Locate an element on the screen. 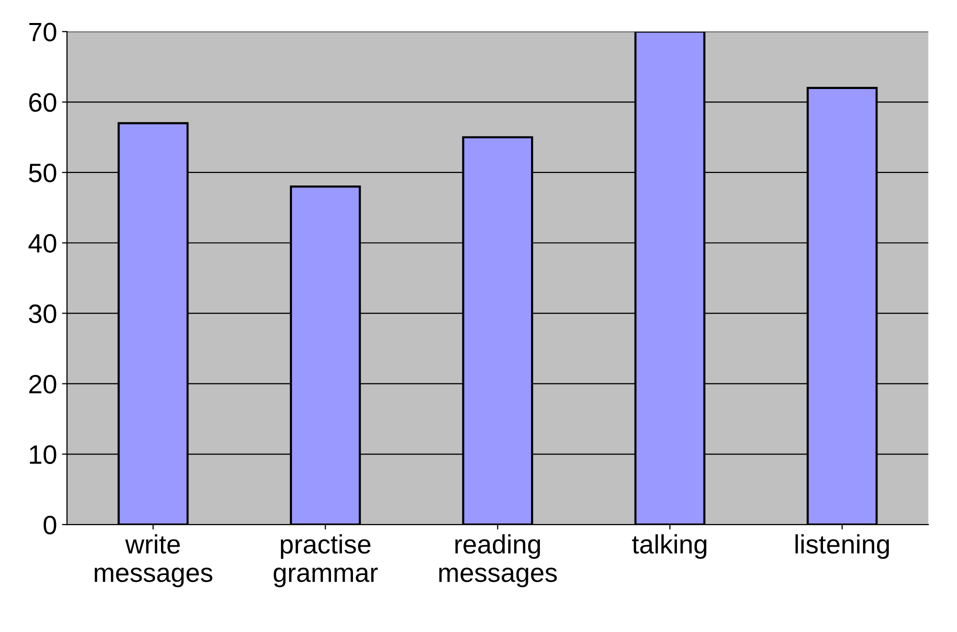 Image resolution: width=957 pixels, height=632 pixels. y-tick-label: 20 is located at coordinates (42, 384).